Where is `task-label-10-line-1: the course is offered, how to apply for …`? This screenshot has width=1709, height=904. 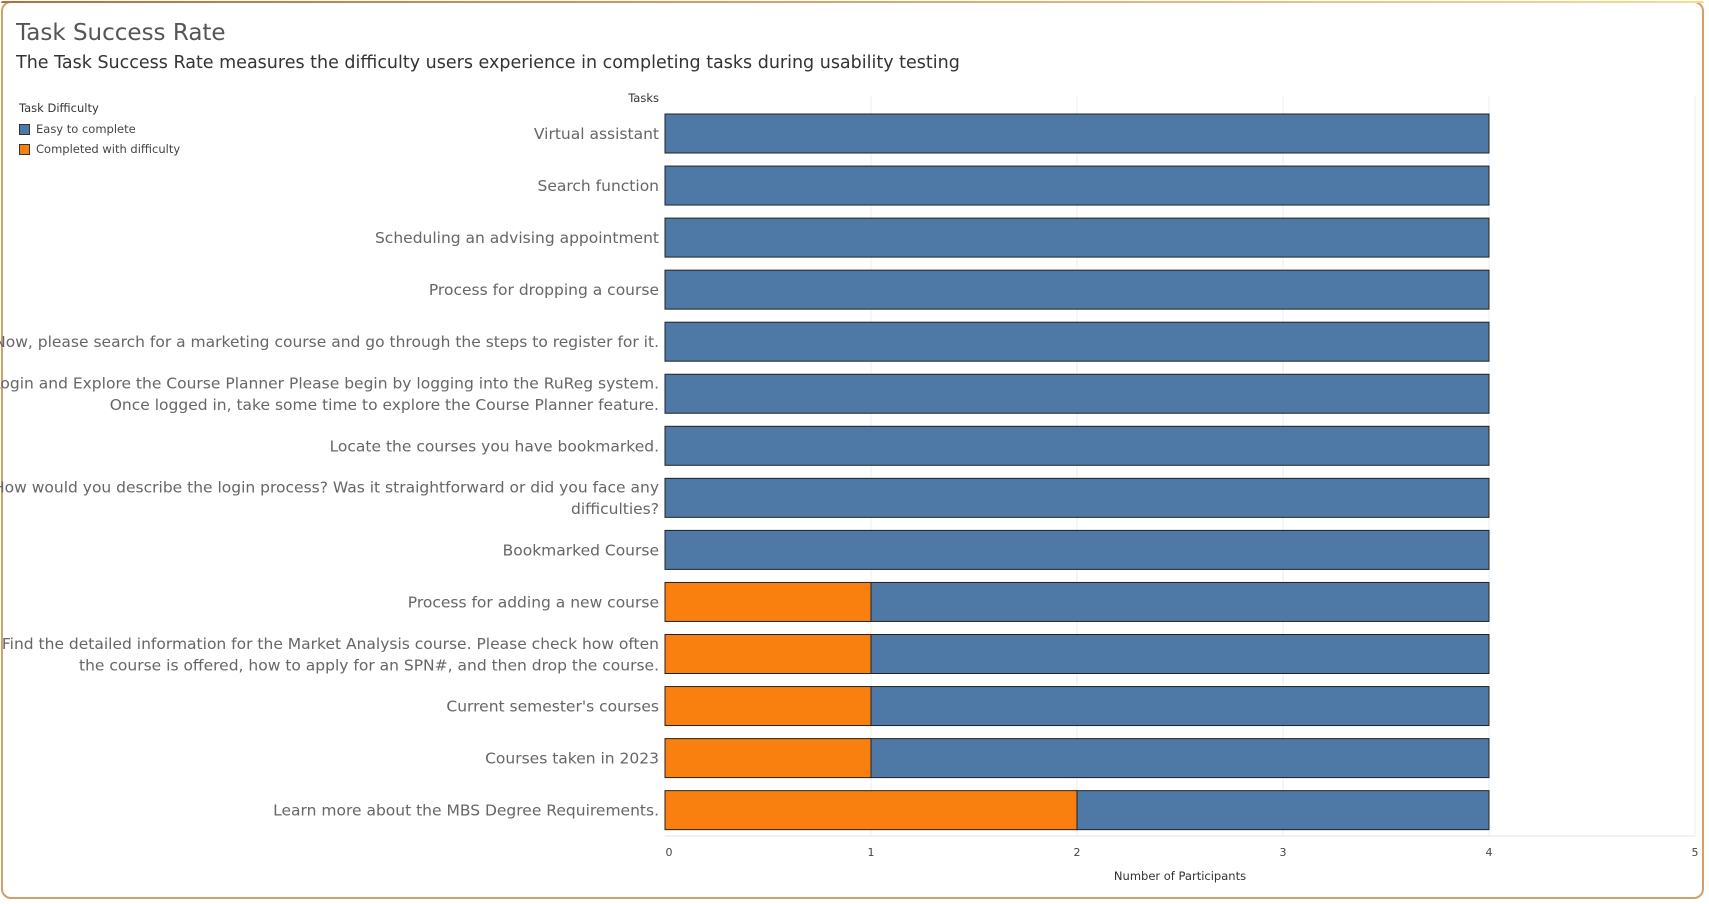 task-label-10-line-1: the course is offered, how to apply for … is located at coordinates (369, 665).